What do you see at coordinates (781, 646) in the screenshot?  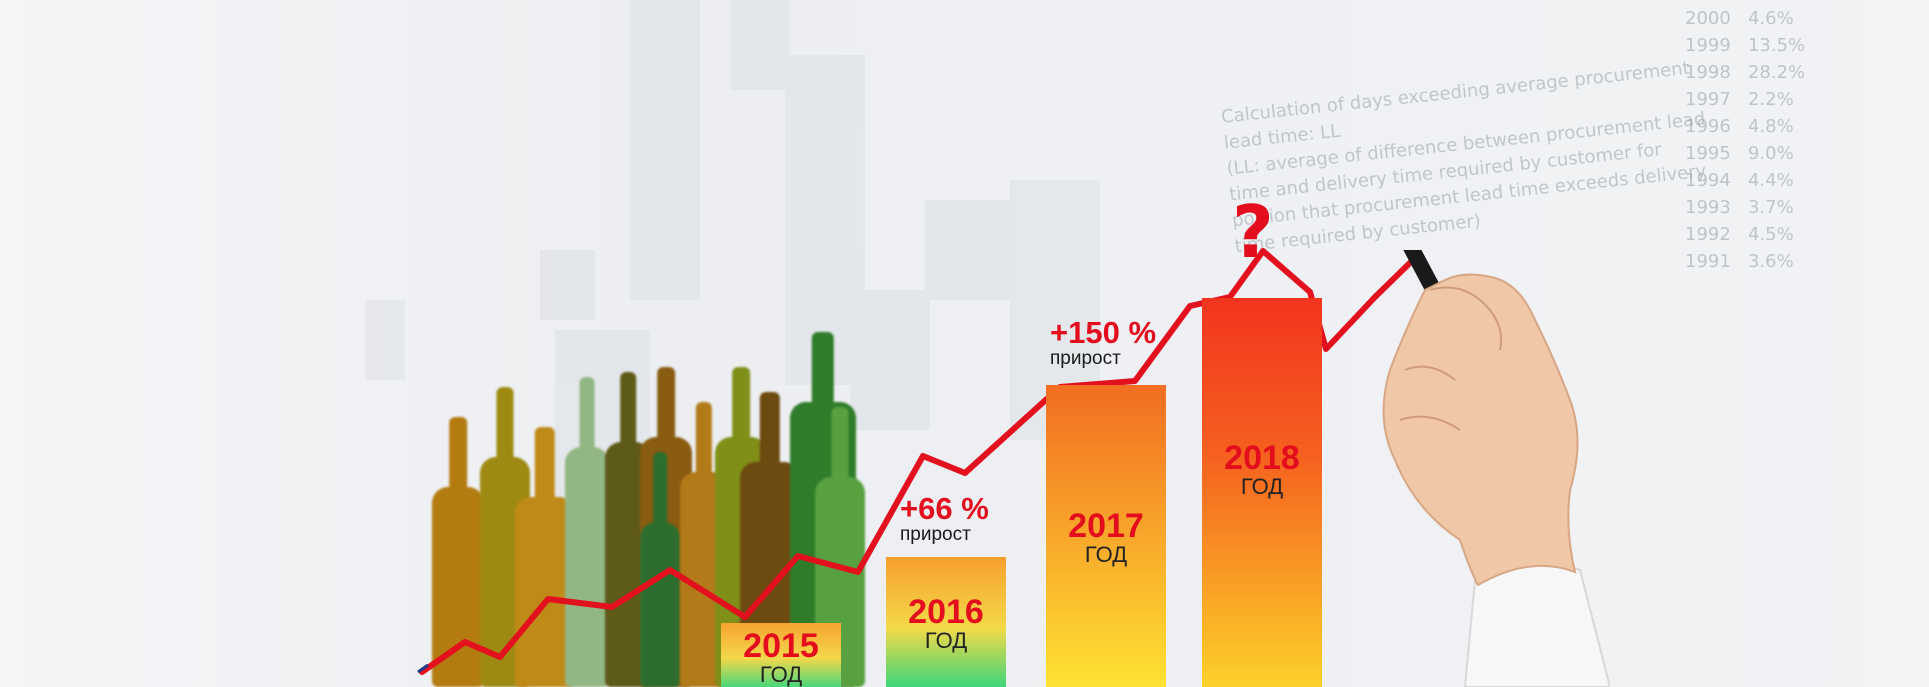 I see `bar-year: 2015` at bounding box center [781, 646].